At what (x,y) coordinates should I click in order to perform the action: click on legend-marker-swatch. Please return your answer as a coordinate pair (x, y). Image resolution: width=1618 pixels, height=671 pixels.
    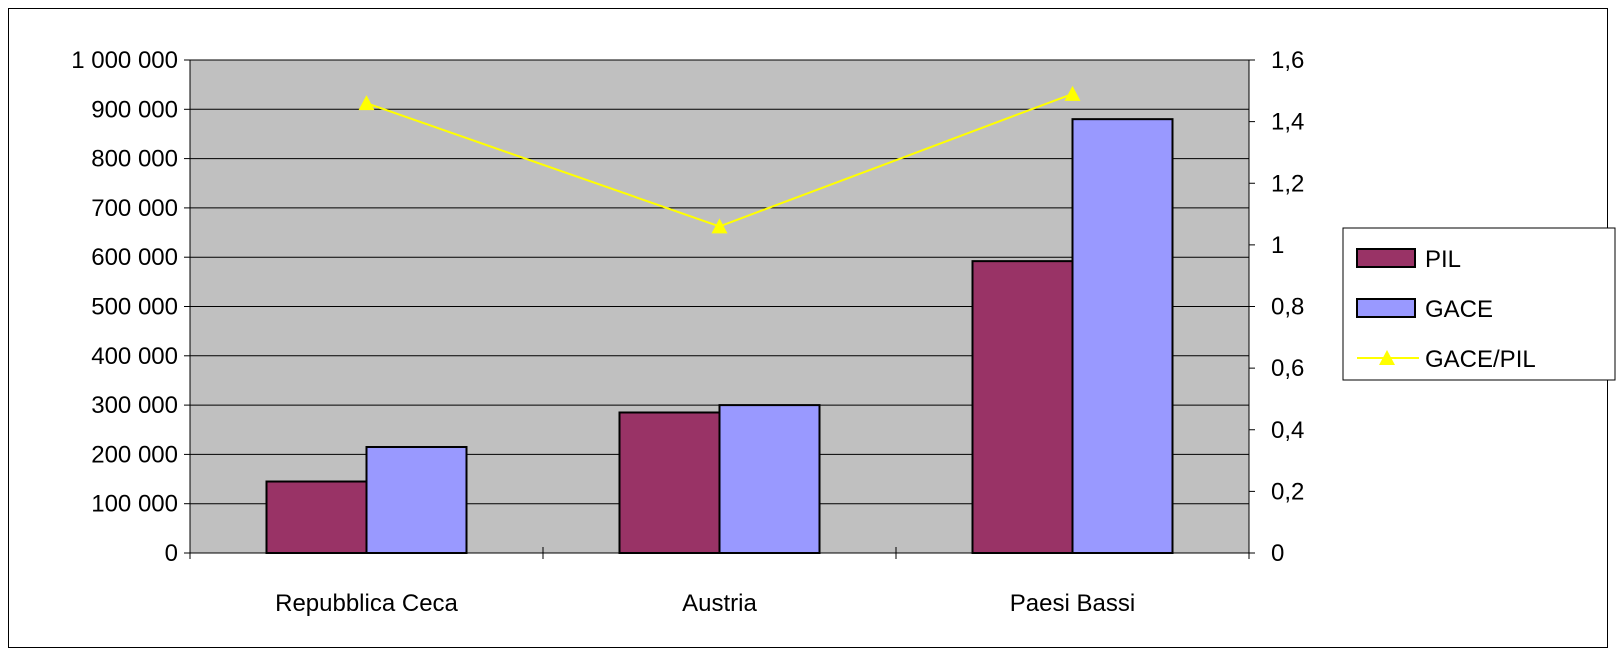
    Looking at the image, I should click on (1387, 357).